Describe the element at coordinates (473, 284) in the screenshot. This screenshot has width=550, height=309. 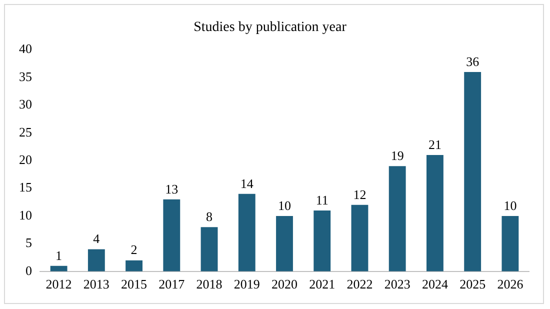
I see `x-tick-label: 2025` at that location.